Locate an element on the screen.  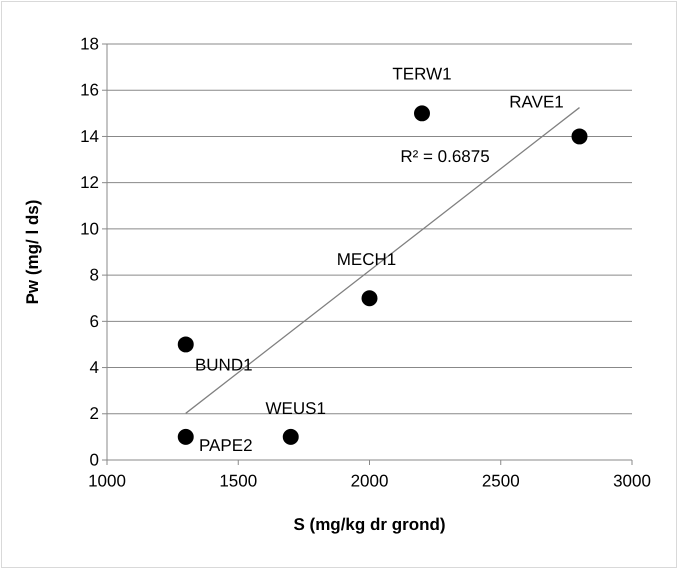
annotation: MECH1 is located at coordinates (366, 260).